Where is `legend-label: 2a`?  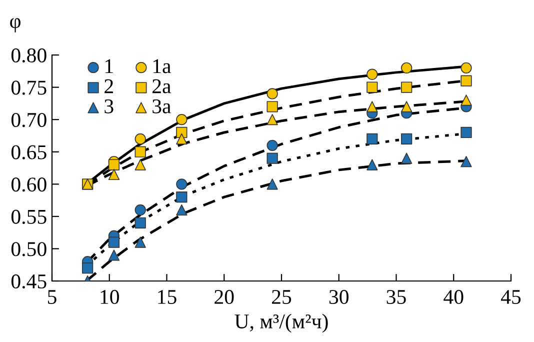 legend-label: 2a is located at coordinates (161, 86).